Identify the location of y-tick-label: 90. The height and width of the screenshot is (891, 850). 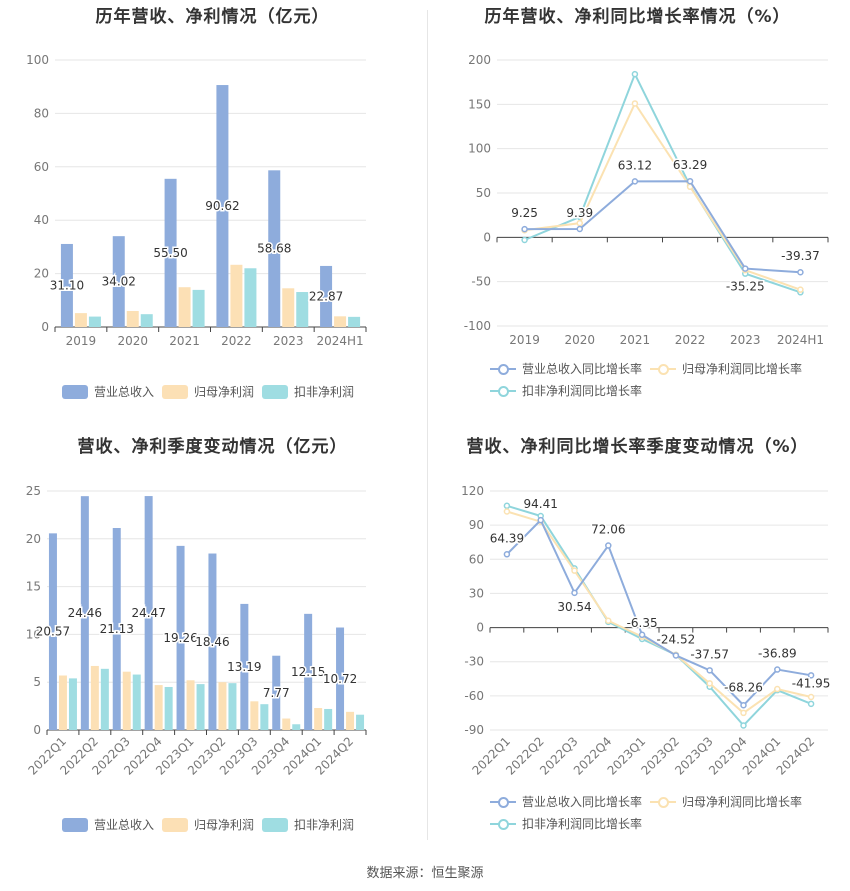
(476, 525).